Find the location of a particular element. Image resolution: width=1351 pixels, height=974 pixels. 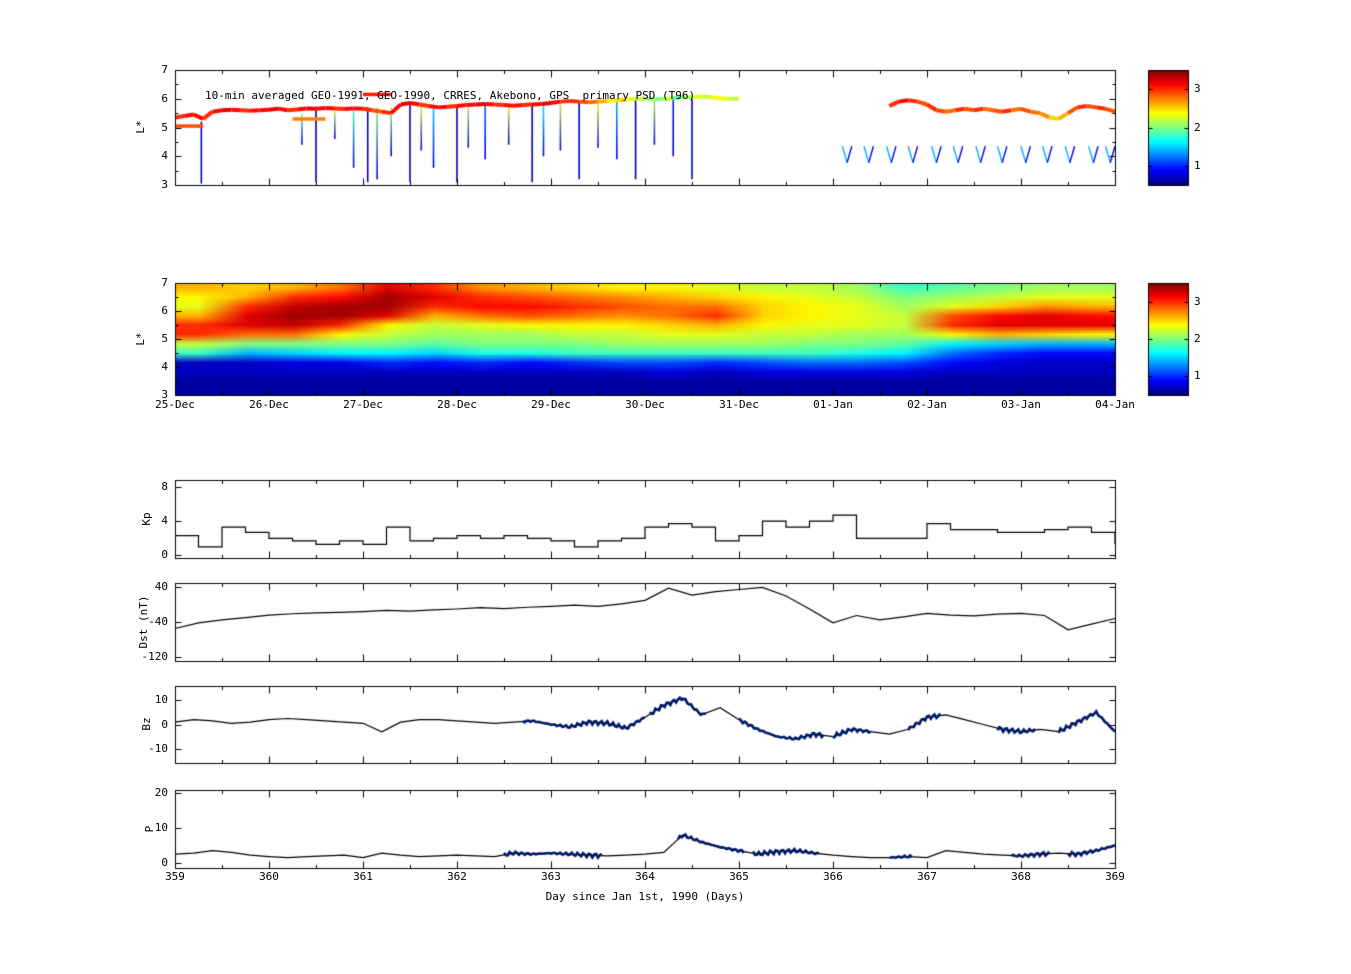

heatmap-date-tick-label: 26-Dec is located at coordinates (269, 404).